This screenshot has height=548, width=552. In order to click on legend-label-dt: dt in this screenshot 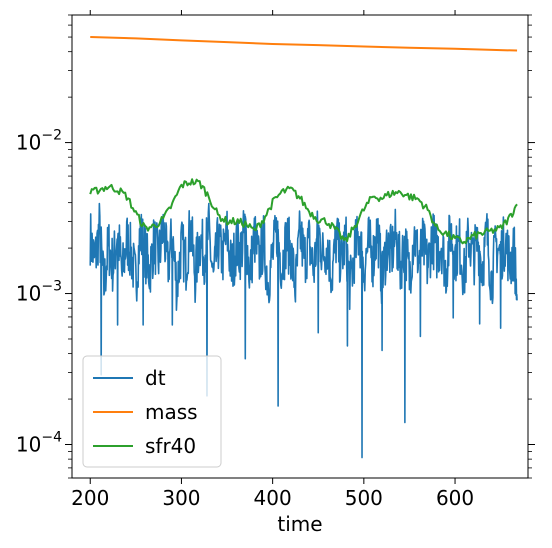, I will do `click(155, 378)`.